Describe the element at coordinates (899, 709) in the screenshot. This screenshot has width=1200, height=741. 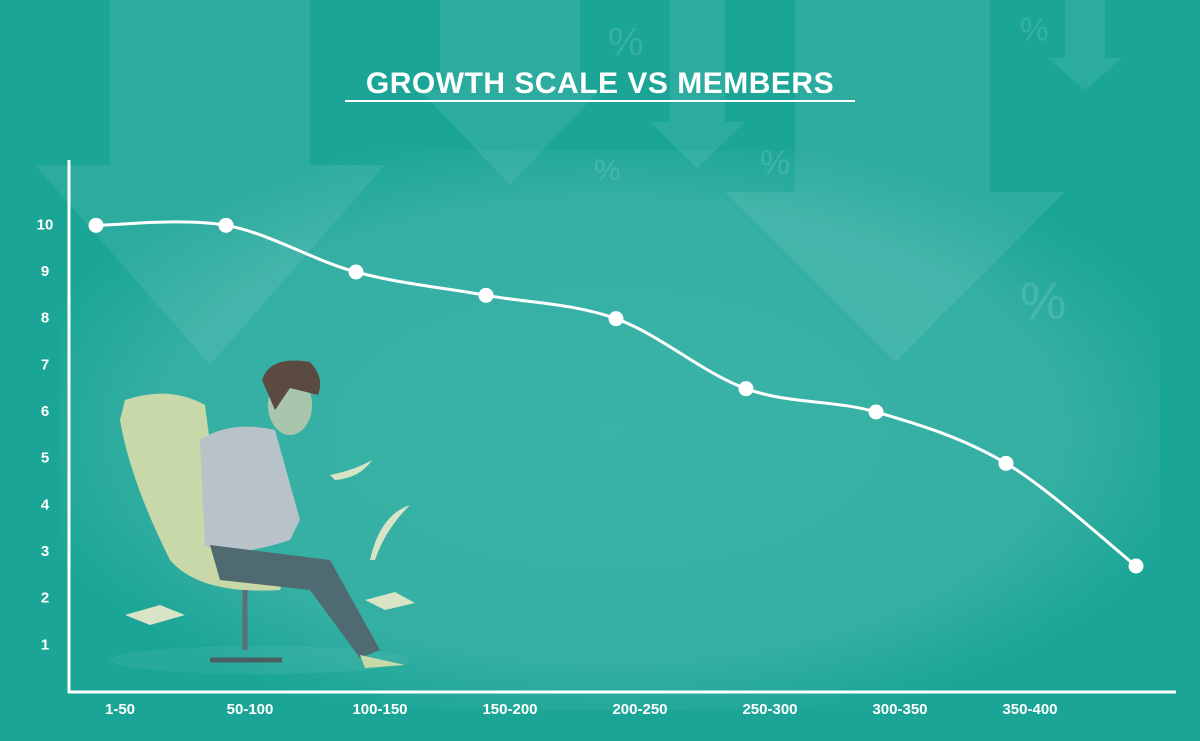
I see `x-tick-label: 300-350` at that location.